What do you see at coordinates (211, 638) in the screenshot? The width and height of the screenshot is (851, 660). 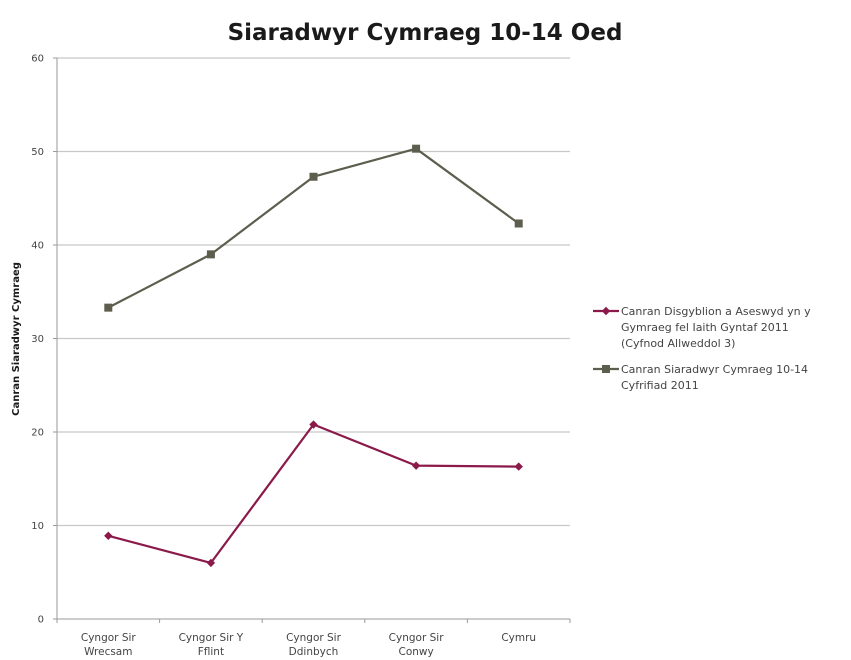 I see `x-category-label-line: Cyngor Sir Y` at bounding box center [211, 638].